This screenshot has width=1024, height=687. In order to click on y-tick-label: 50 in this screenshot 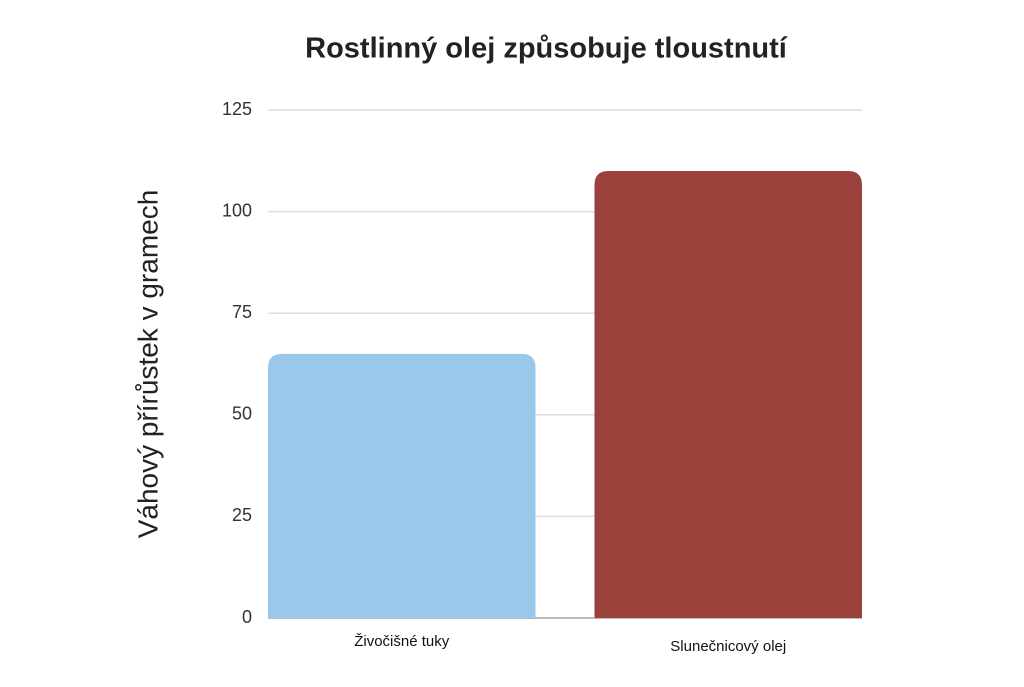, I will do `click(242, 414)`.